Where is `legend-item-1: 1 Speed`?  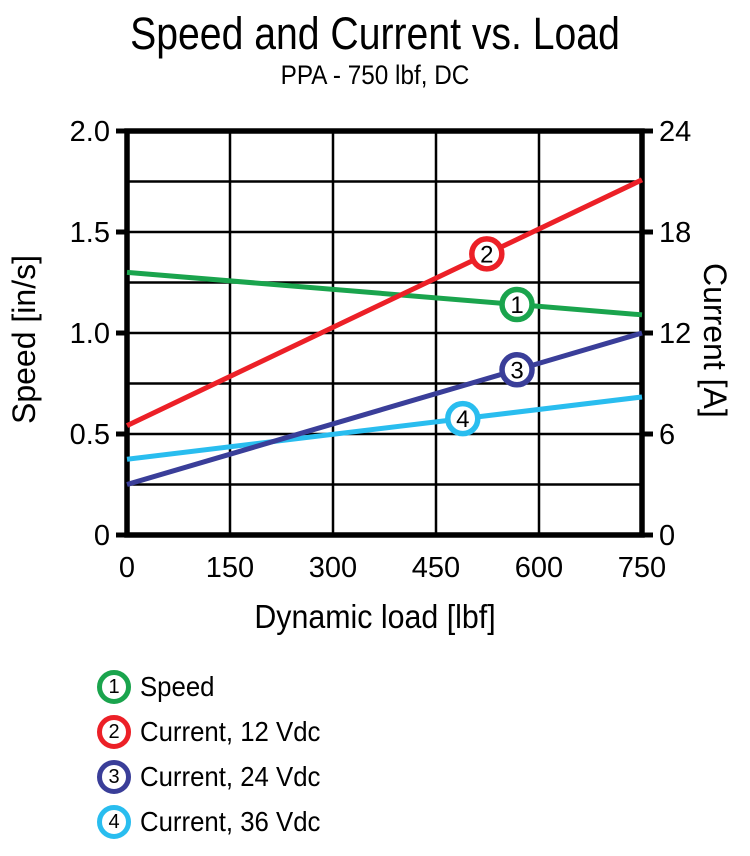 legend-item-1: 1 Speed is located at coordinates (216, 687).